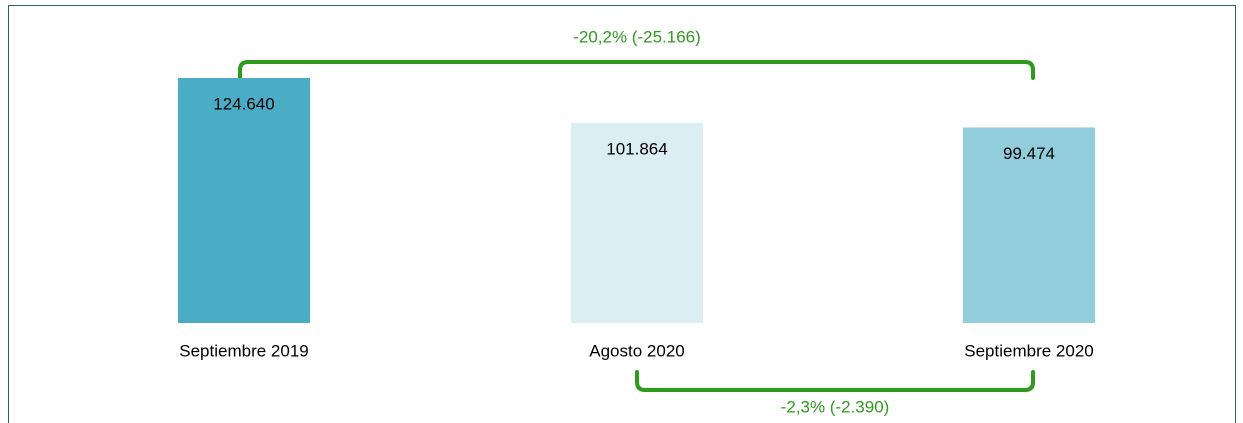  What do you see at coordinates (637, 36) in the screenshot?
I see `annotation: -20,2% (-25.166)` at bounding box center [637, 36].